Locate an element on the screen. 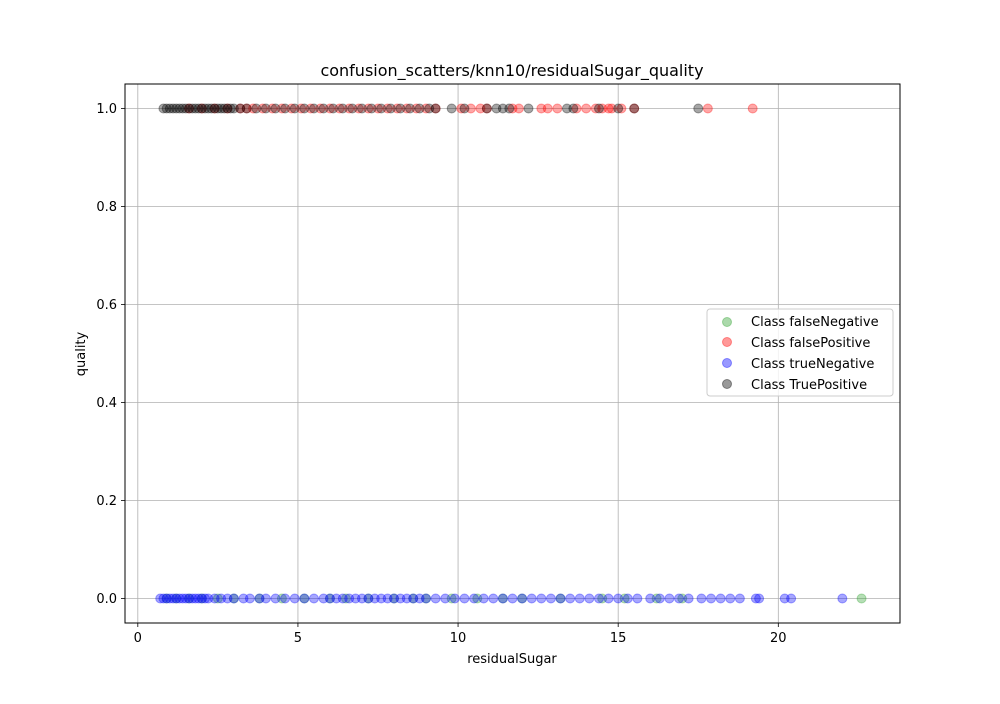 The height and width of the screenshot is (704, 1000). x-tick-label: 15 is located at coordinates (618, 638).